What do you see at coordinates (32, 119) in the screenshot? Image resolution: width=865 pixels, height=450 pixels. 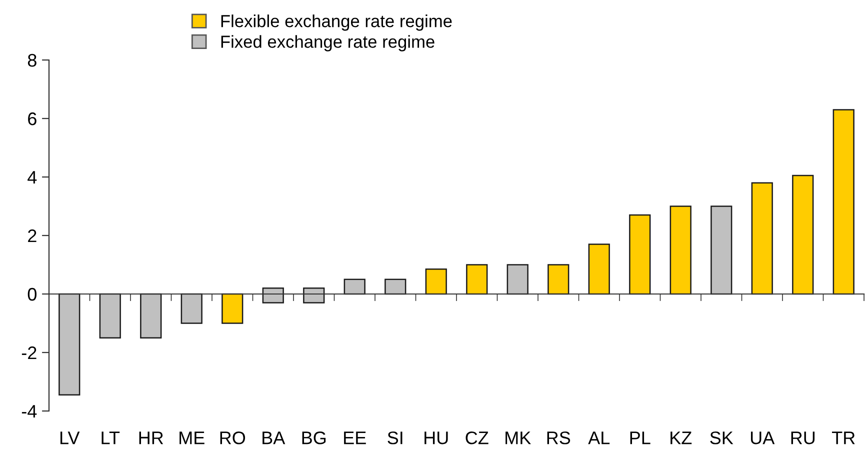 I see `y-tick-label: 6` at bounding box center [32, 119].